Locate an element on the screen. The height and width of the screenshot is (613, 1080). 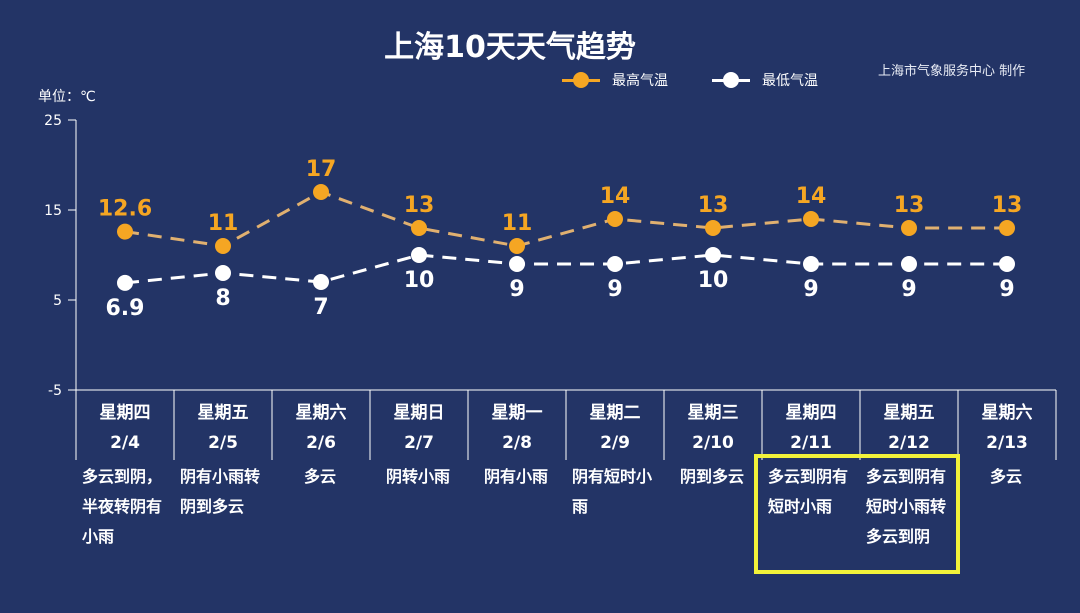
legend-item-low: 最低气温 is located at coordinates (765, 80).